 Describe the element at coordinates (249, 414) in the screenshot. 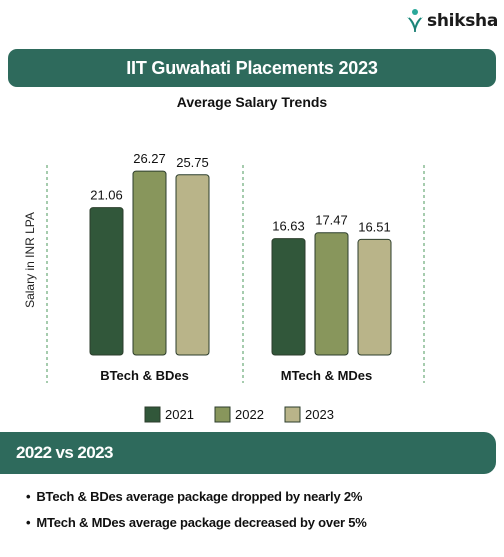

I see `legend-label: 2022` at that location.